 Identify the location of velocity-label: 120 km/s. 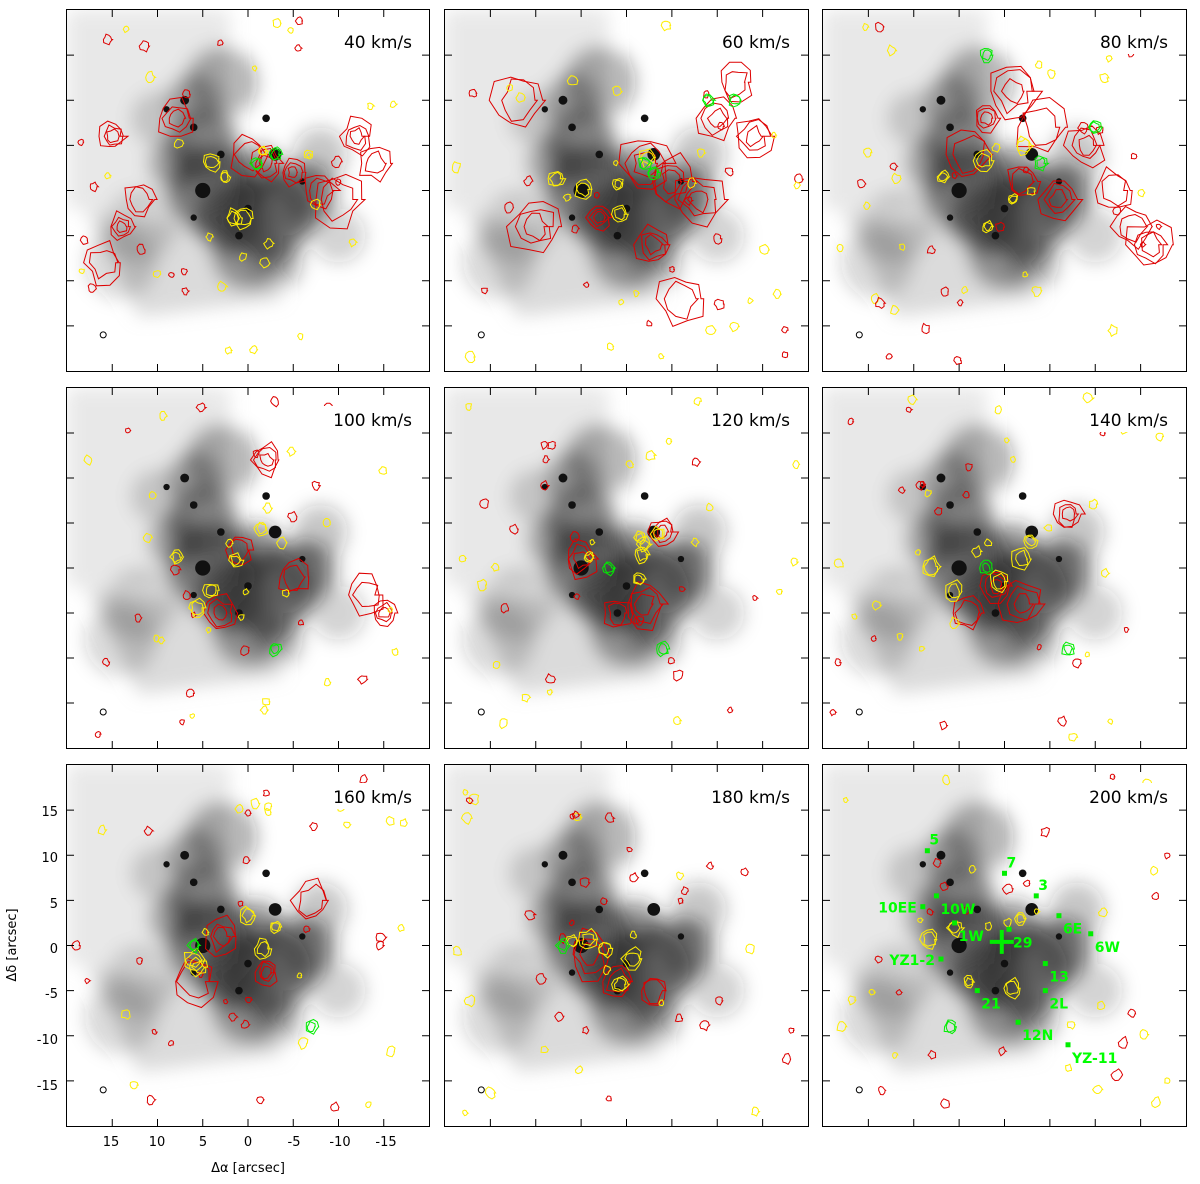
(750, 421).